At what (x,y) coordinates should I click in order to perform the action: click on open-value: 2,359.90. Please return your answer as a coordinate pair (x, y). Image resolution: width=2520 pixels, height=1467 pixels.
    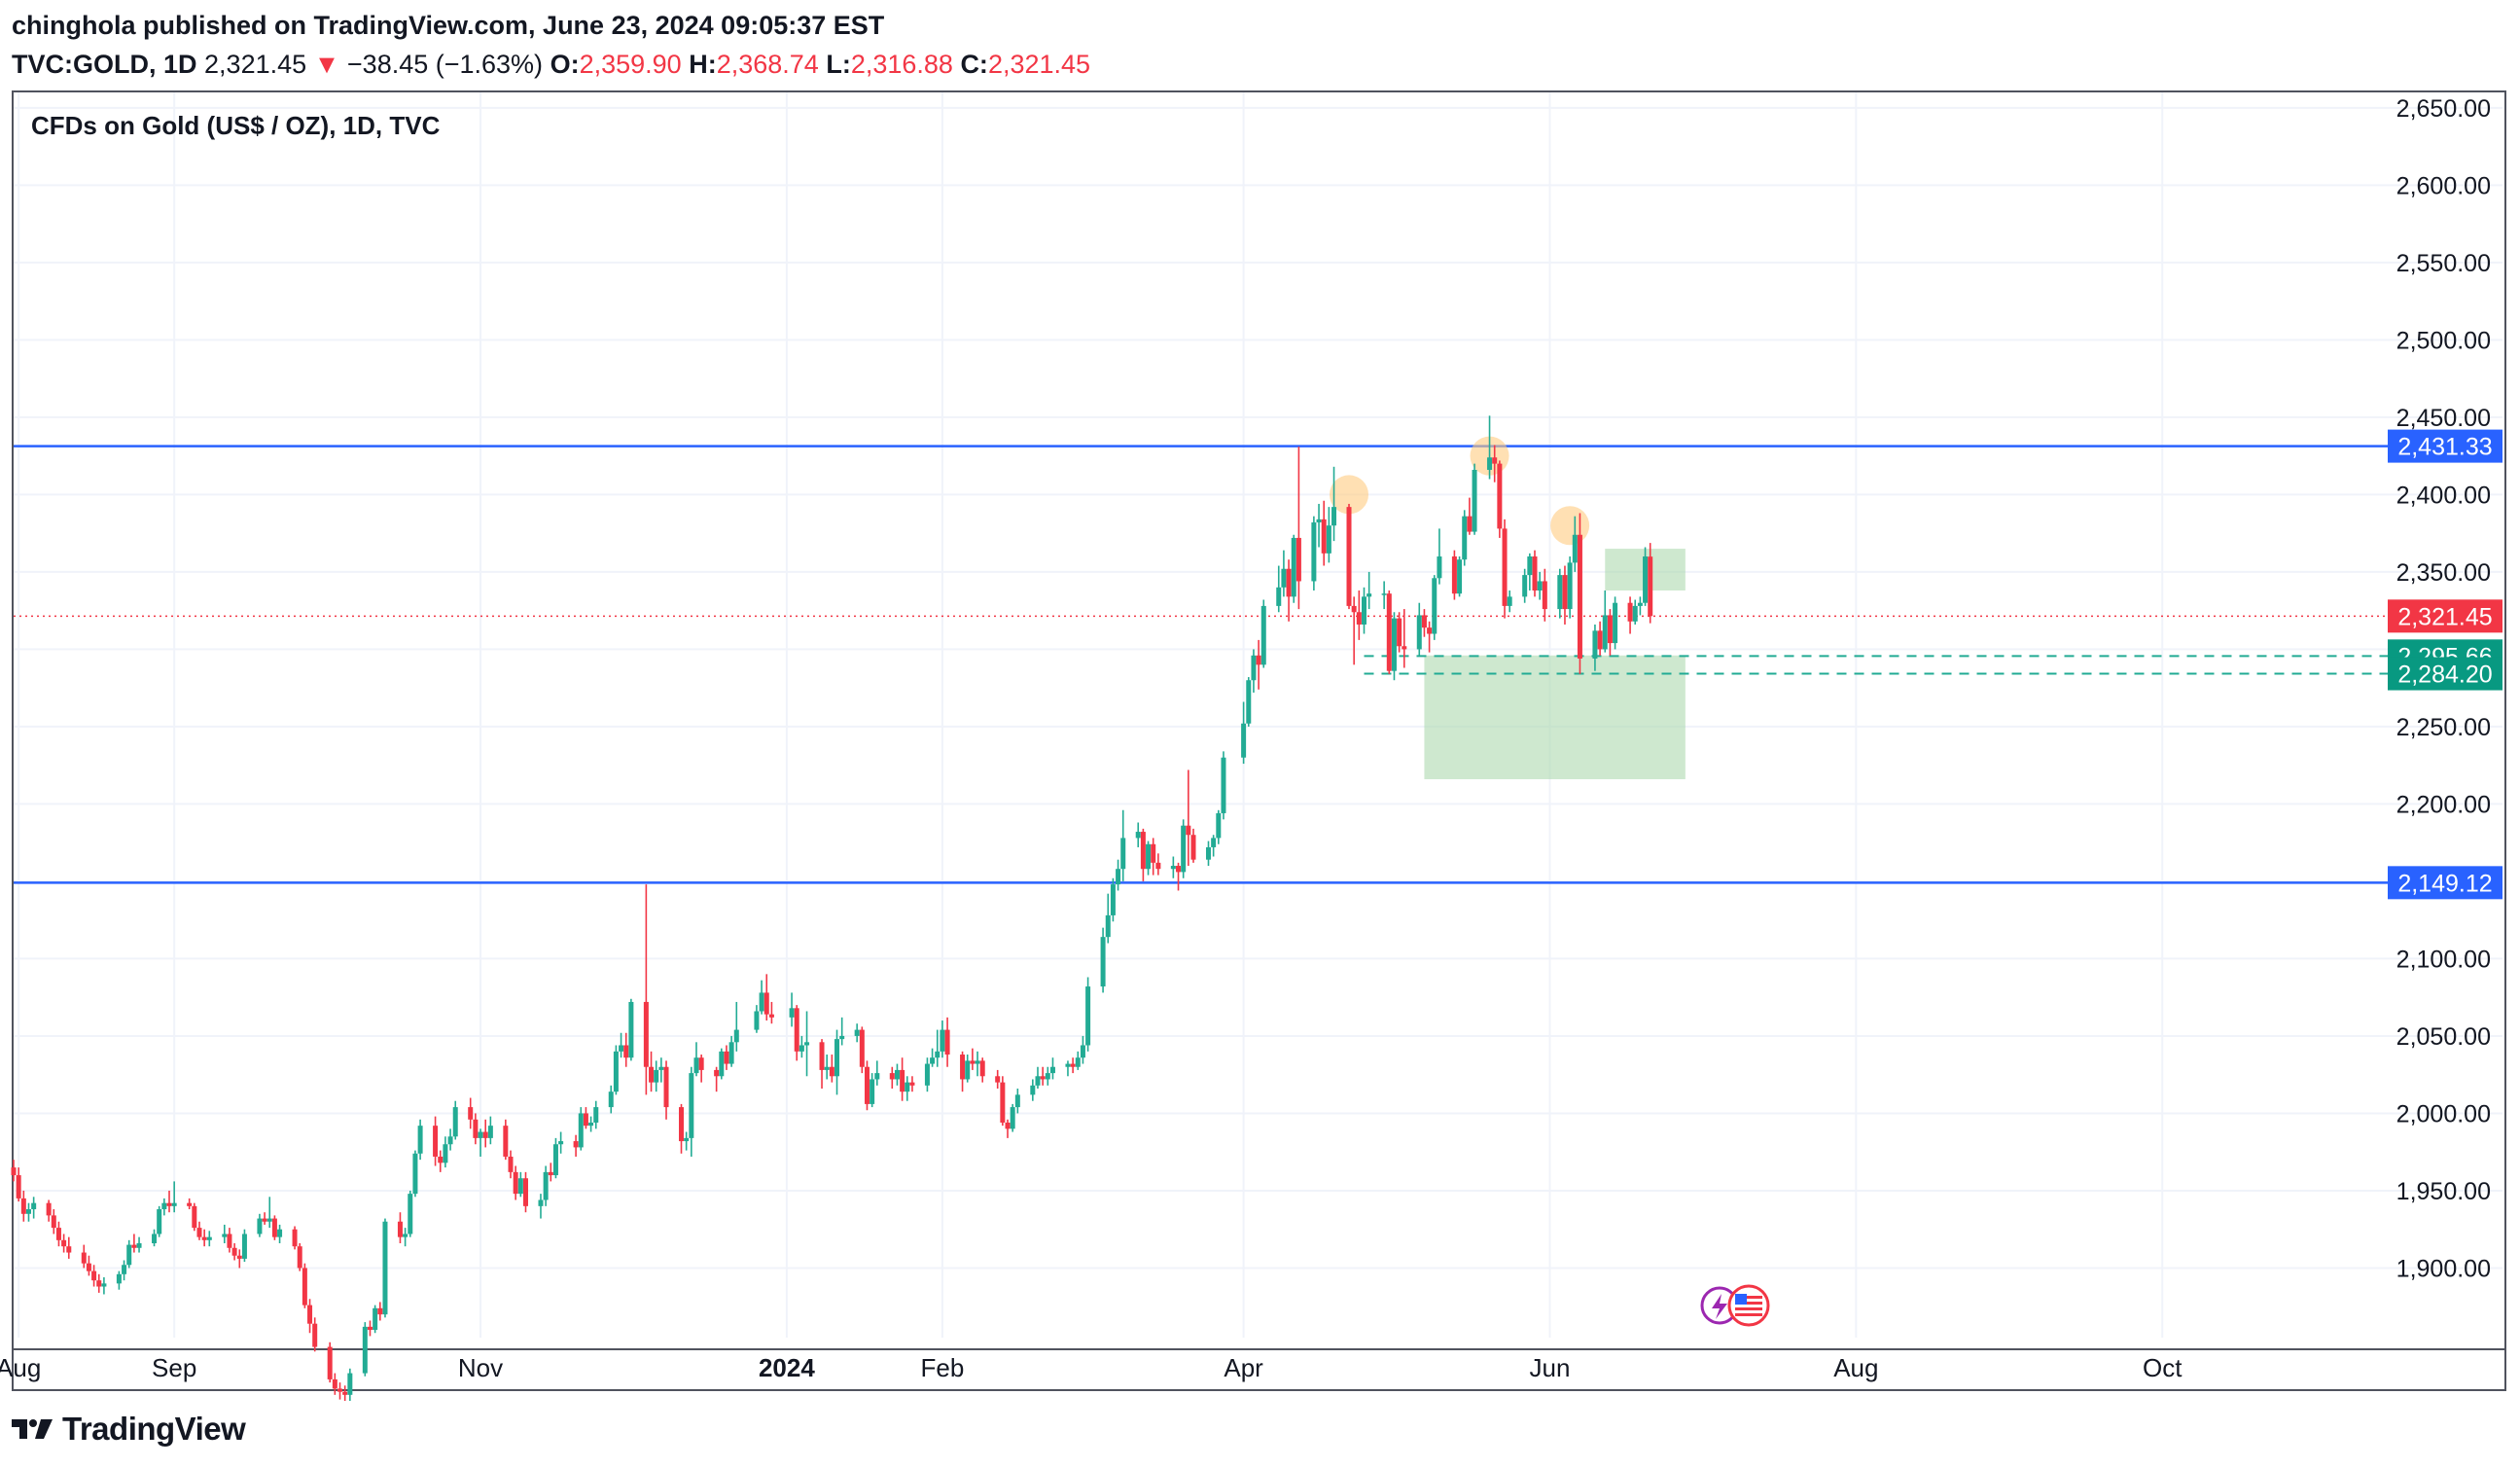
    Looking at the image, I should click on (630, 64).